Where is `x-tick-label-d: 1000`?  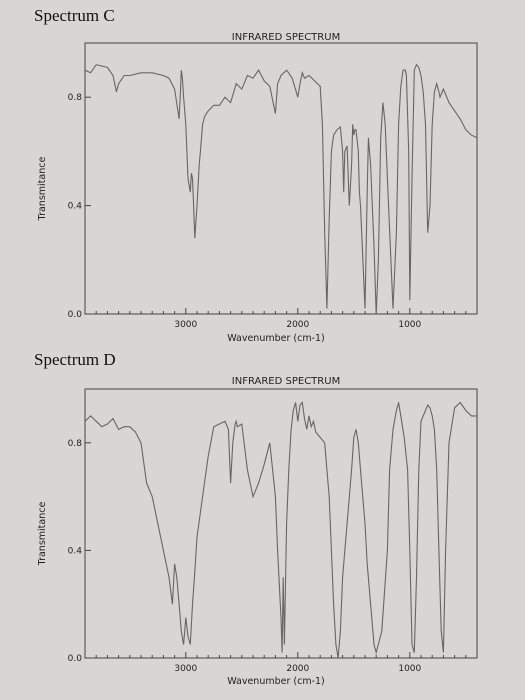
x-tick-label-d: 1000 is located at coordinates (409, 669).